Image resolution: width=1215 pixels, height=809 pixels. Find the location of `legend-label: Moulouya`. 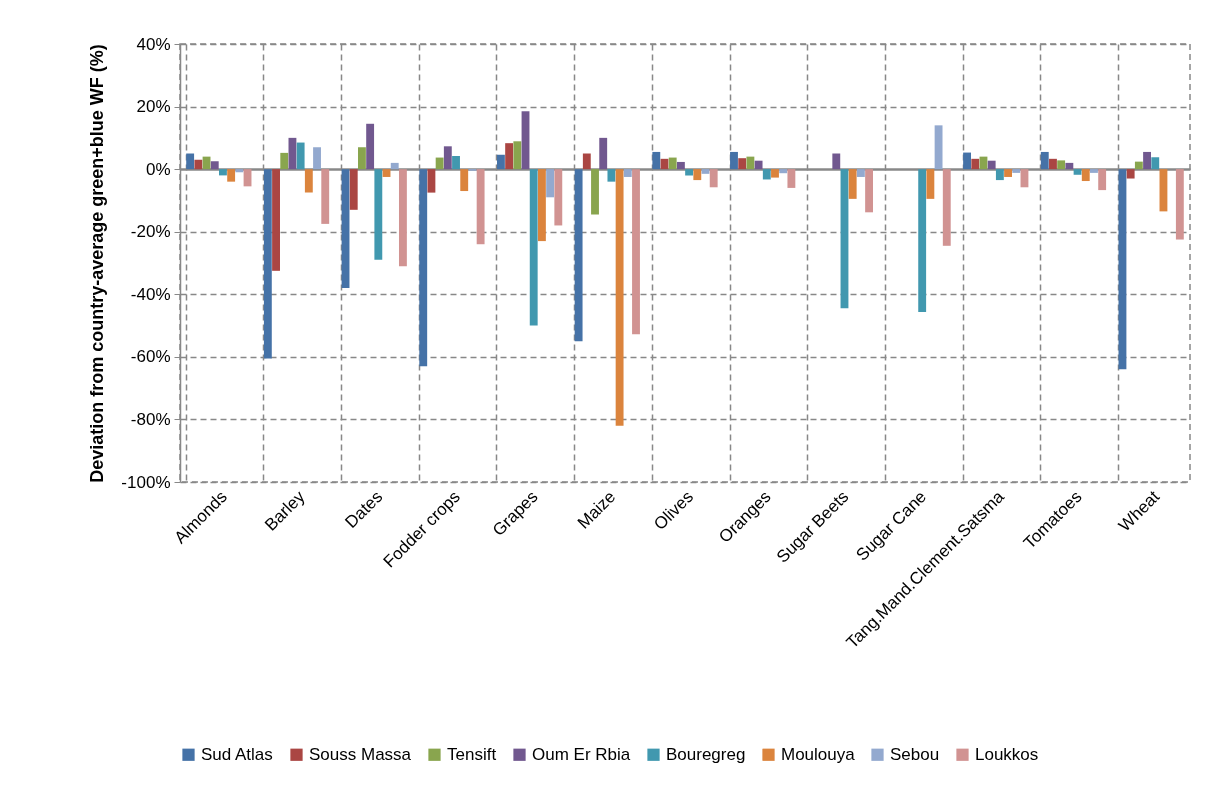

legend-label: Moulouya is located at coordinates (818, 754).